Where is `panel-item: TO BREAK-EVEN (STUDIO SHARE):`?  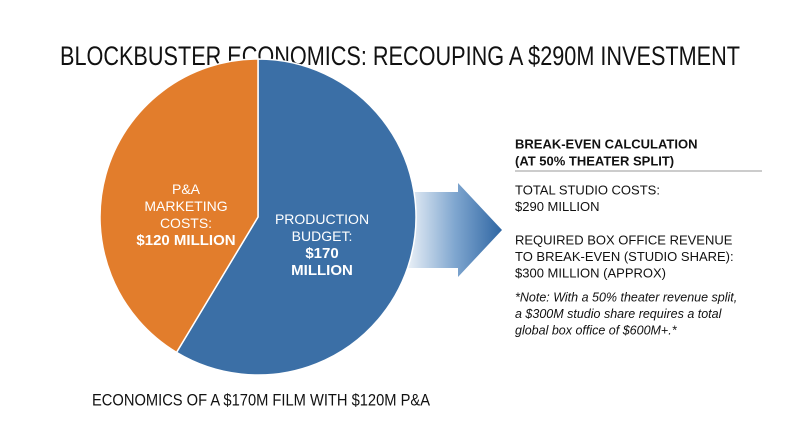 panel-item: TO BREAK-EVEN (STUDIO SHARE): is located at coordinates (624, 256).